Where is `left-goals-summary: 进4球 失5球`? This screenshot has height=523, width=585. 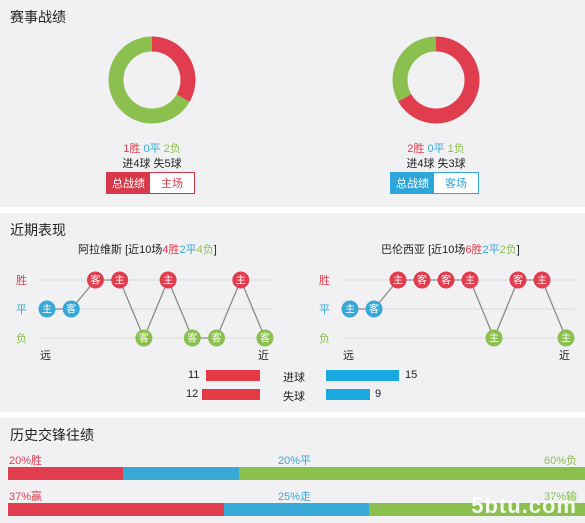 left-goals-summary: 进4球 失5球 is located at coordinates (152, 164).